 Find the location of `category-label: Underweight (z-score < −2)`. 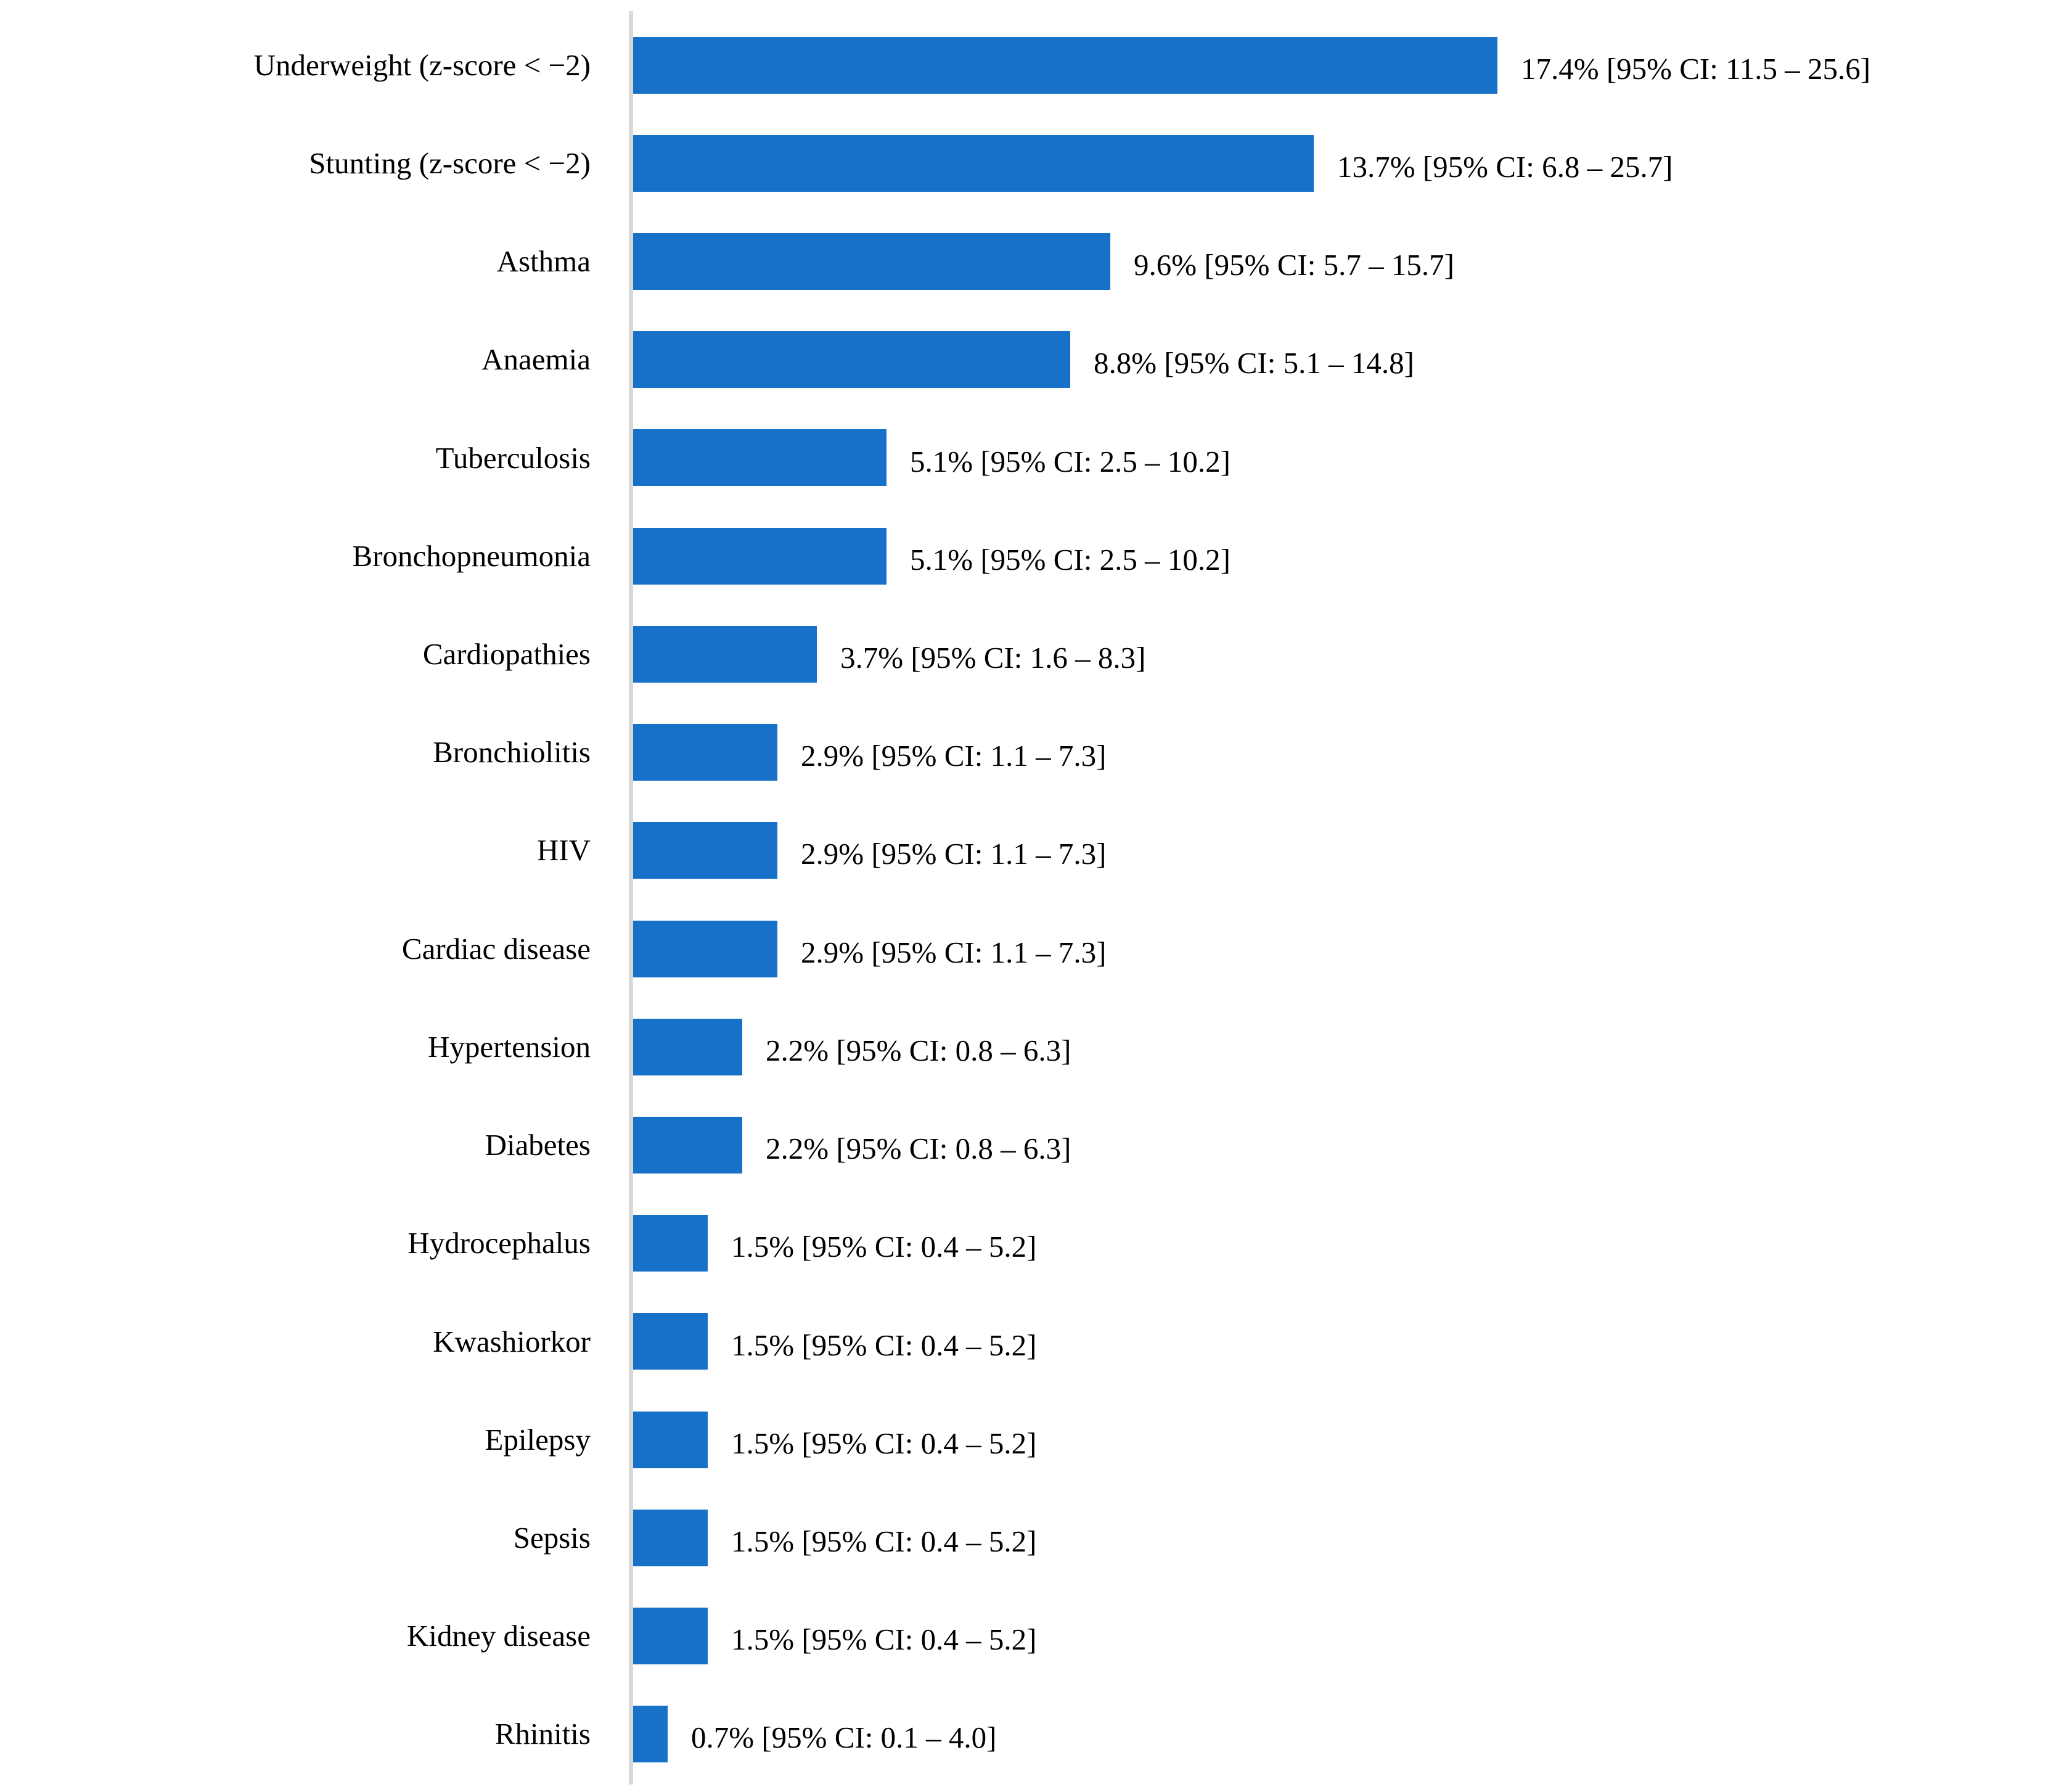

category-label: Underweight (z-score < −2) is located at coordinates (422, 64).